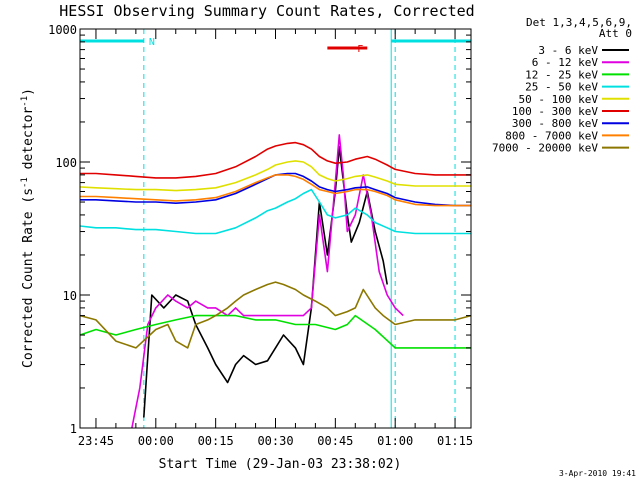 This screenshot has width=640, height=480. Describe the element at coordinates (275, 441) in the screenshot. I see `x-tick-label: 00:30` at that location.